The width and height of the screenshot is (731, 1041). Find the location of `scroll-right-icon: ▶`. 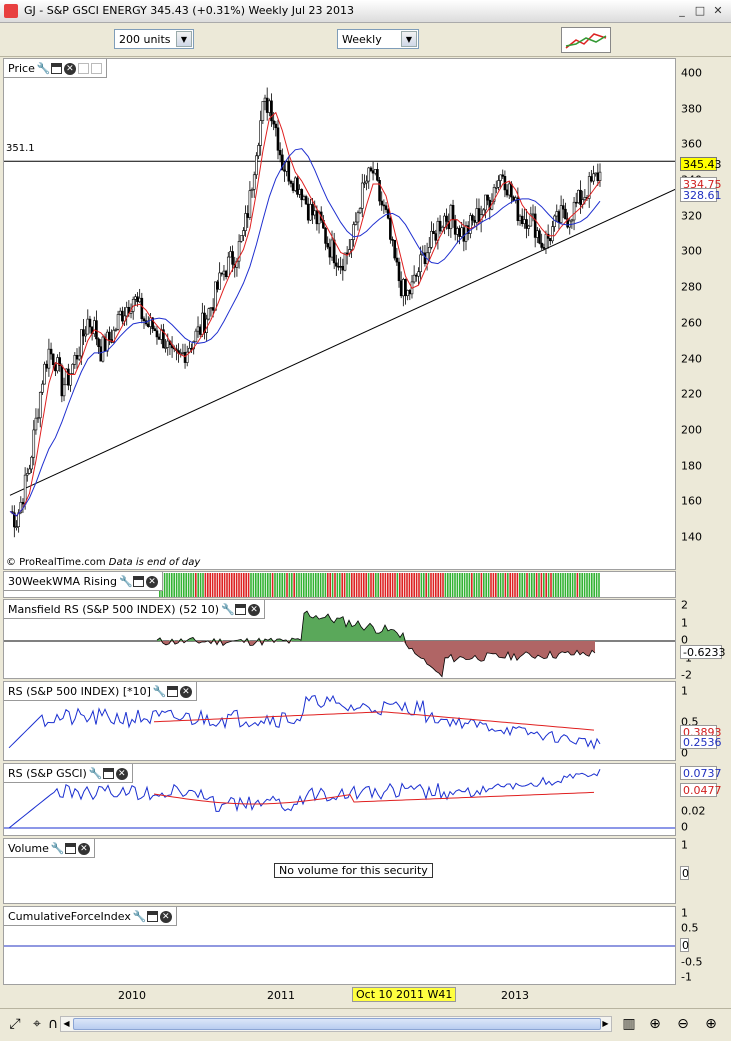

scroll-right-icon: ▶ is located at coordinates (605, 1023).